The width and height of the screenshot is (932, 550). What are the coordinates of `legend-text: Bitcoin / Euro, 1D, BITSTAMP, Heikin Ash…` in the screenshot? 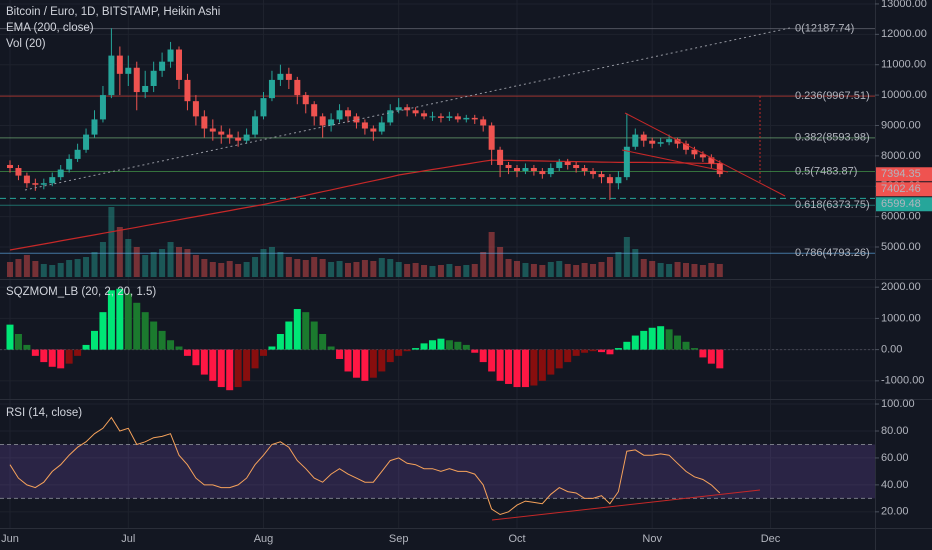 It's located at (113, 12).